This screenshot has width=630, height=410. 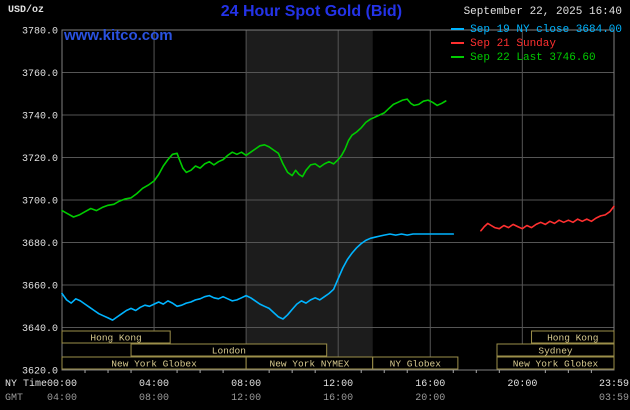 I want to click on y-tick-label: 3660.0, so click(x=40, y=287).